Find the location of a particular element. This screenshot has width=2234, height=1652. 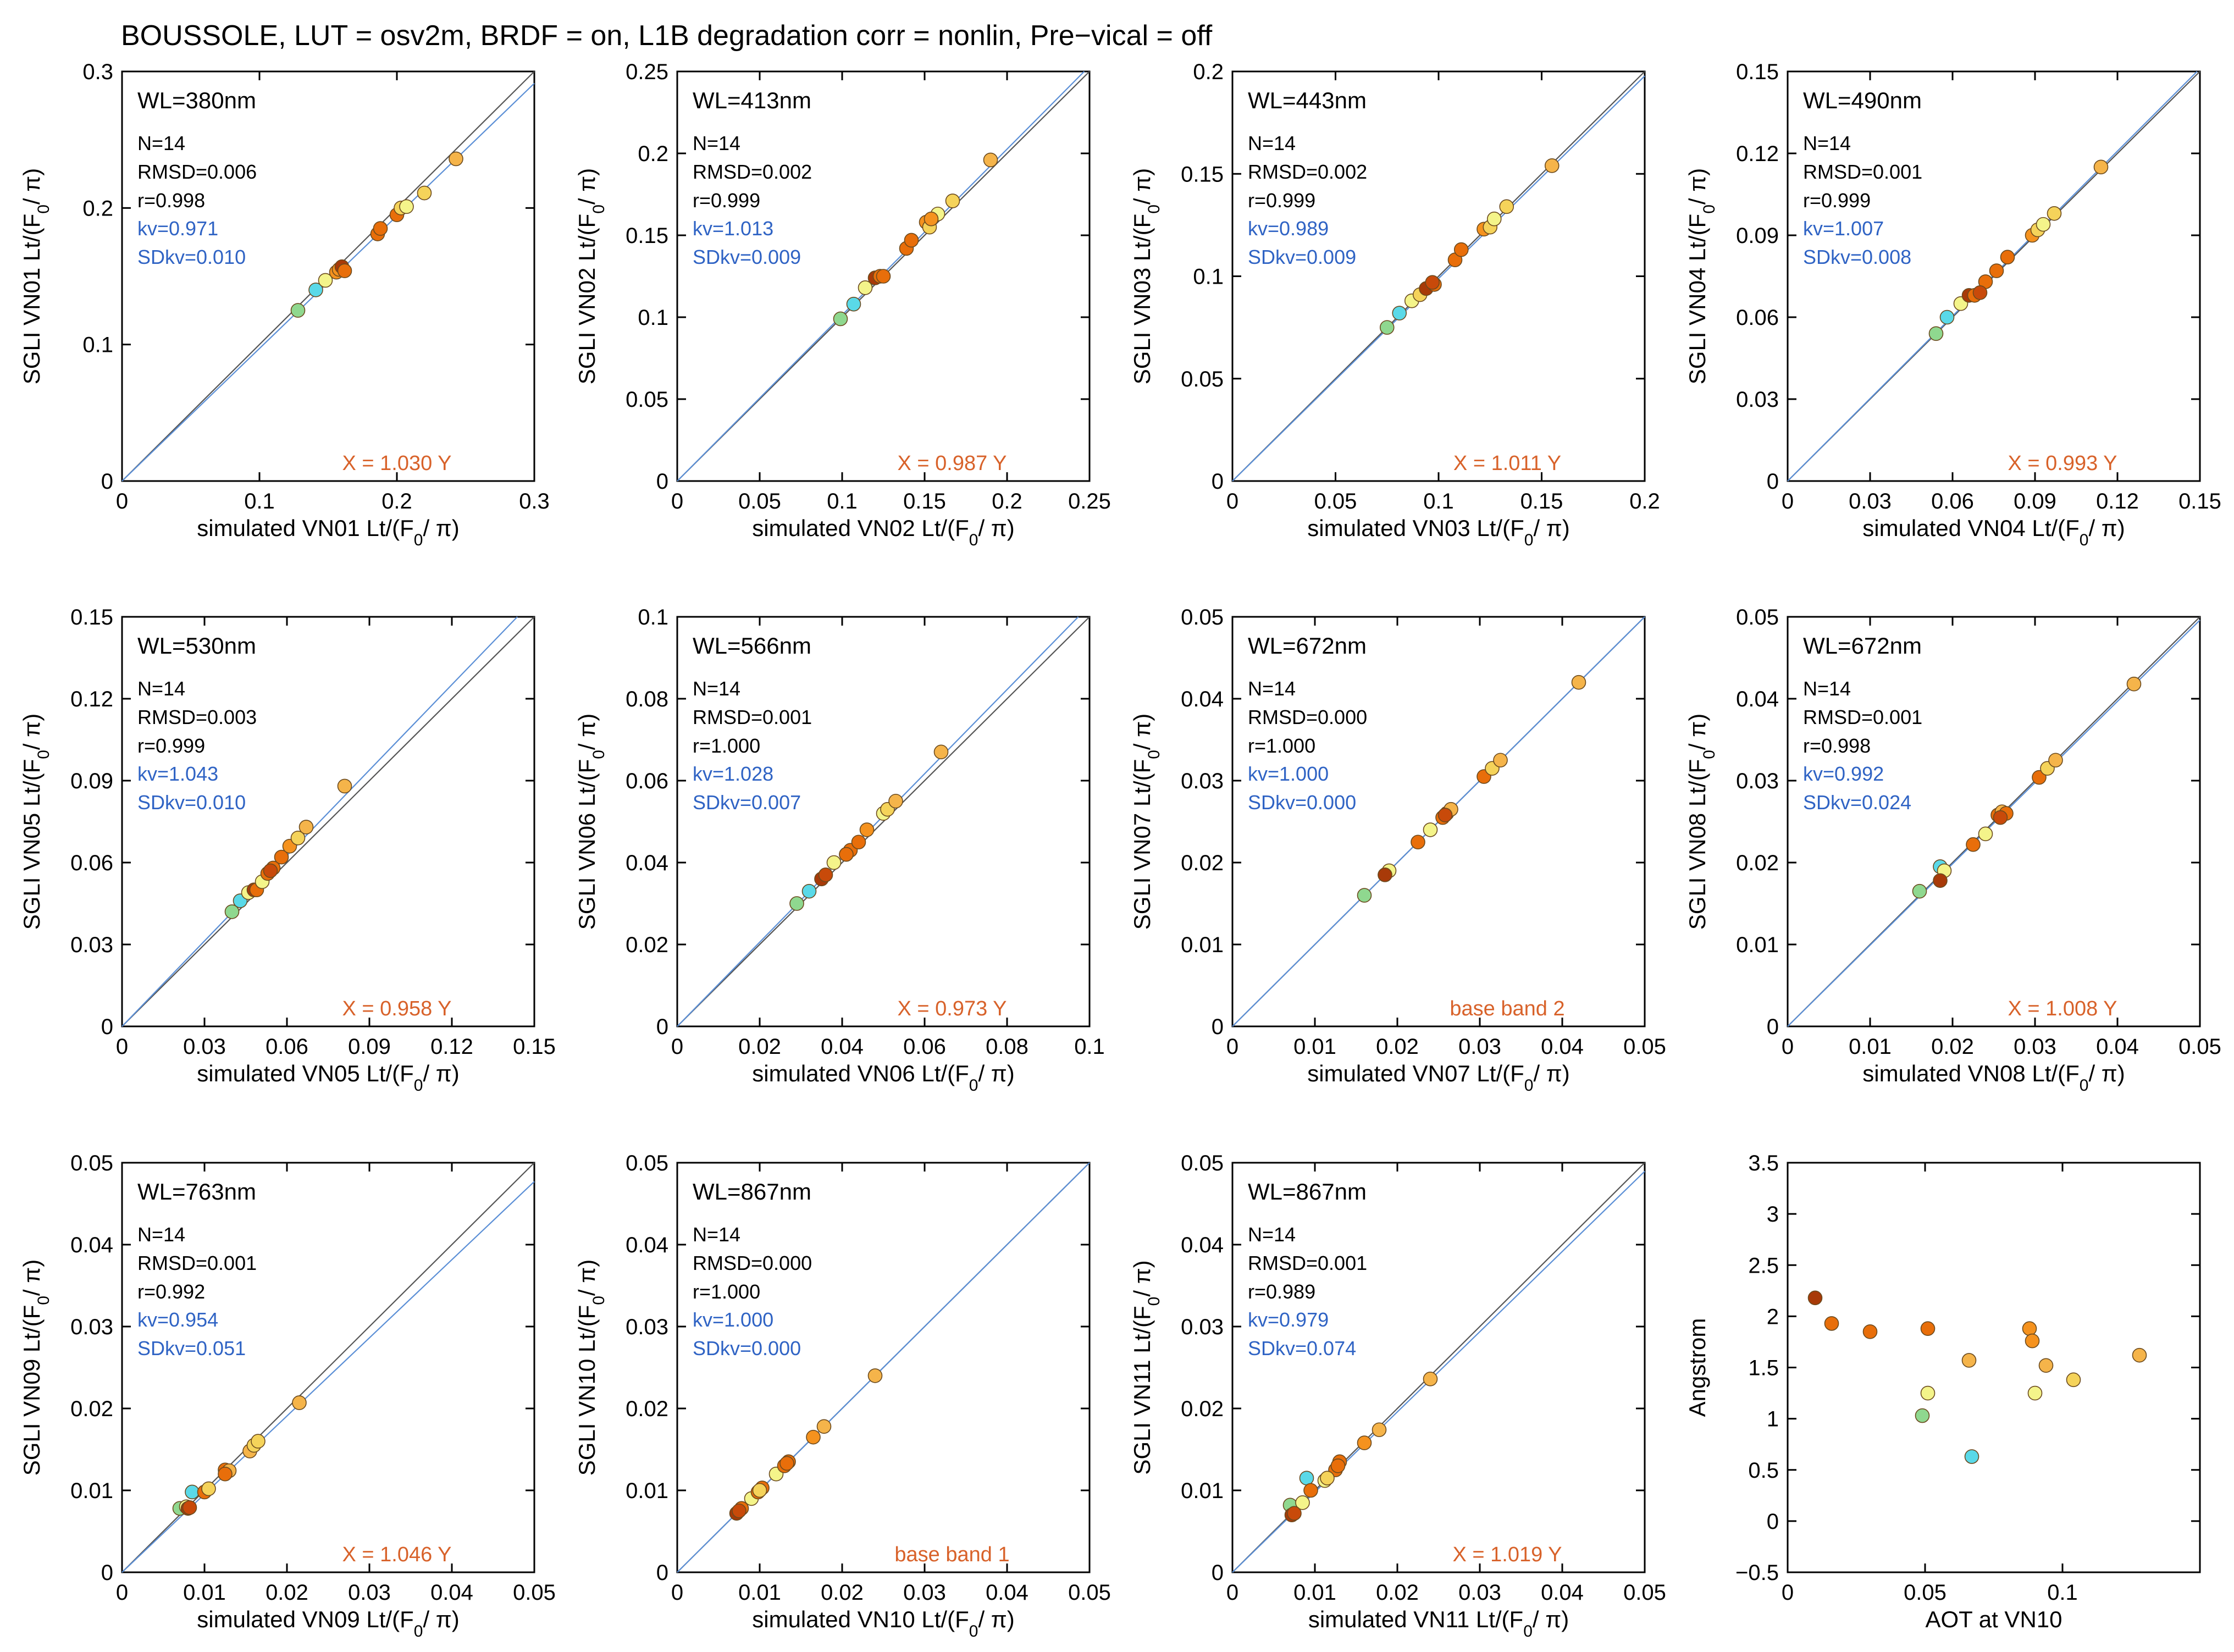

y-axis-label: Angstrom is located at coordinates (1697, 1367).